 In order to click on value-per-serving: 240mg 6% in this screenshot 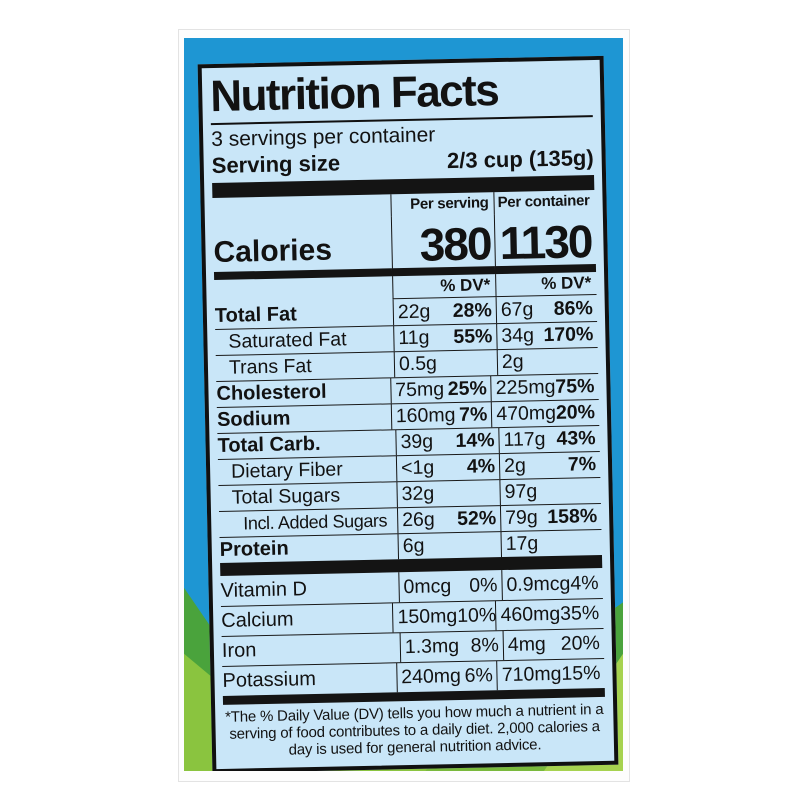, I will do `click(446, 676)`.